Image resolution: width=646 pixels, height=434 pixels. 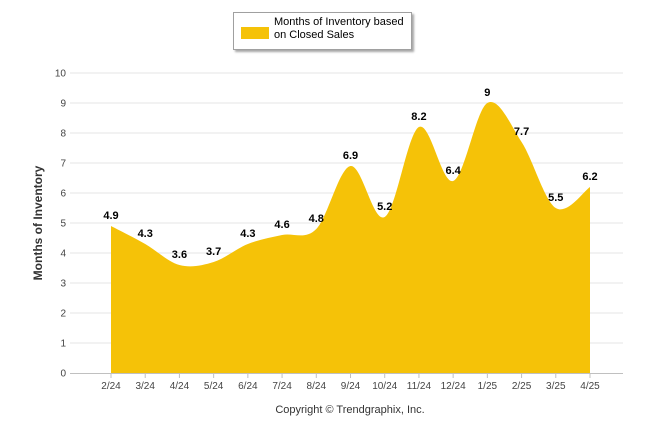 What do you see at coordinates (555, 198) in the screenshot?
I see `data-label: 5.5` at bounding box center [555, 198].